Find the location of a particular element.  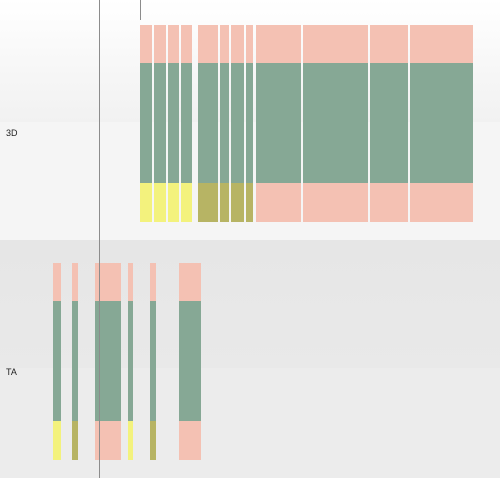

track-3d-clip-4-bottom is located at coordinates (186, 202).